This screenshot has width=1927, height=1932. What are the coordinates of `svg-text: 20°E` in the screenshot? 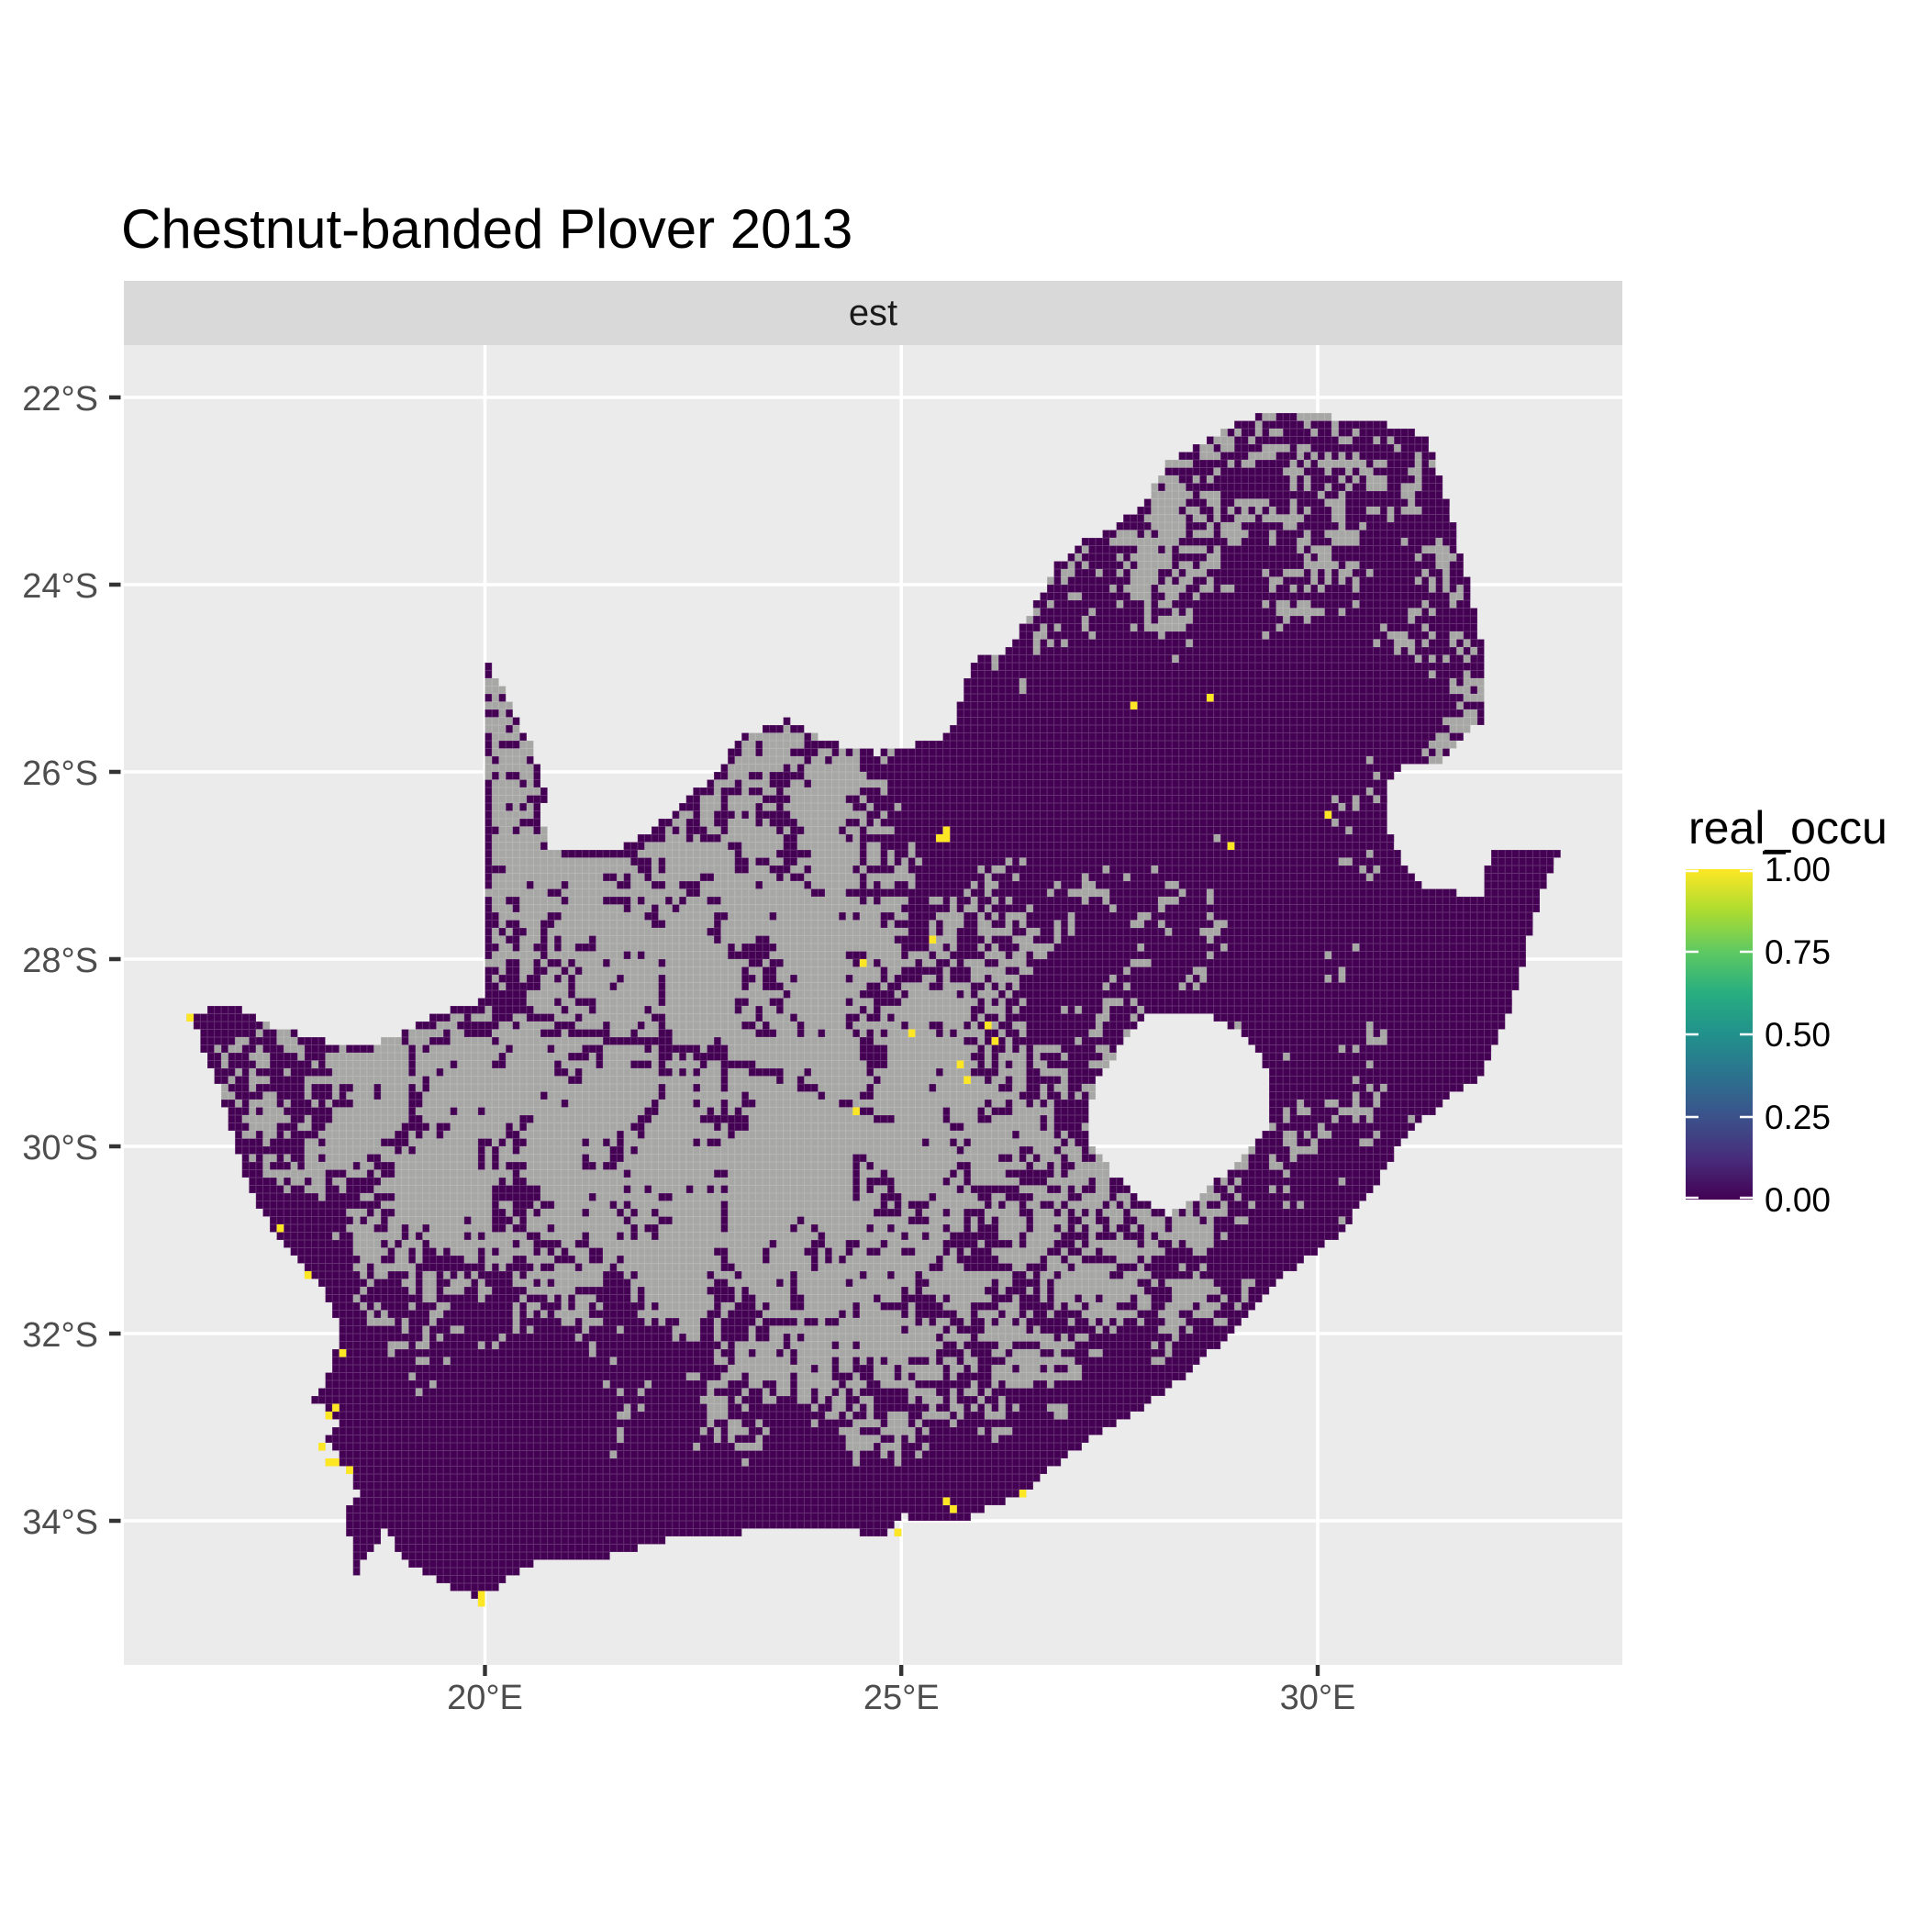 It's located at (485, 1698).